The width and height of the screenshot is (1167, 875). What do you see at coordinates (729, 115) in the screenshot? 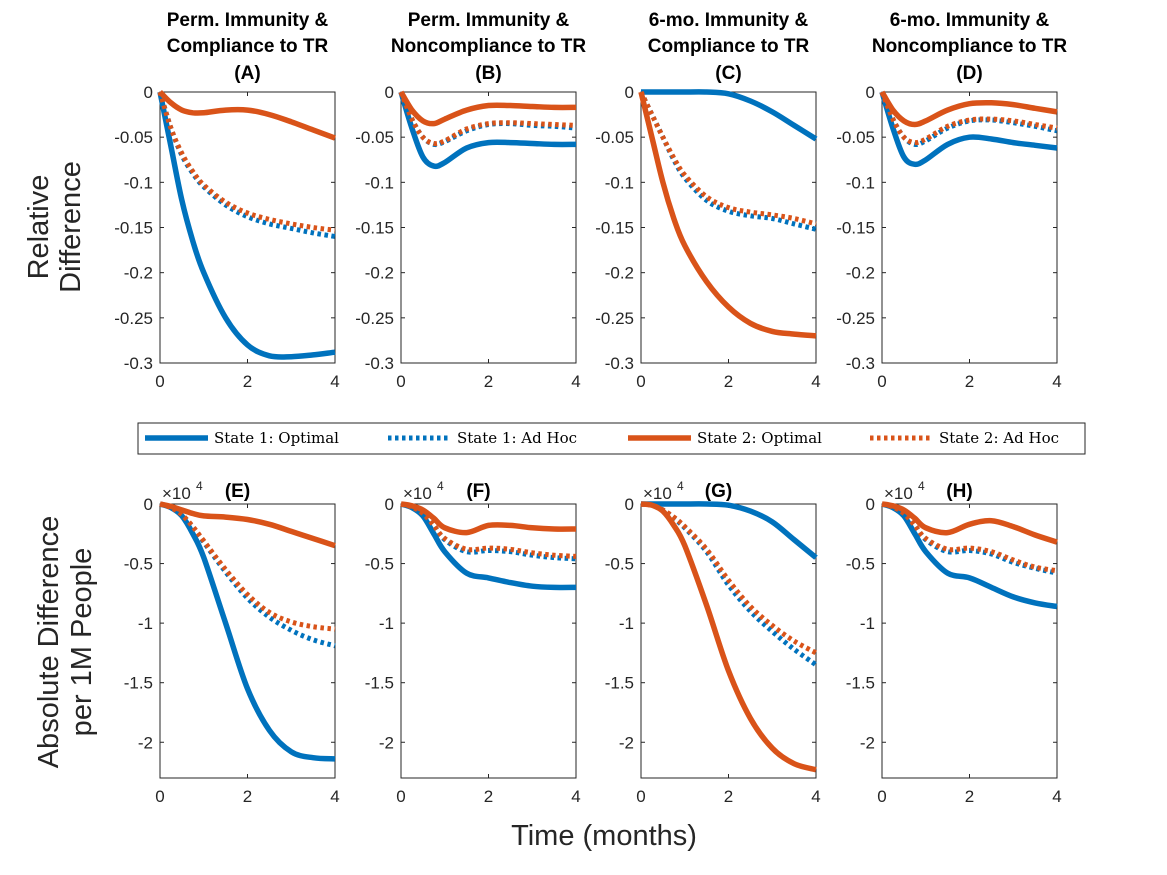
I see `panel-c-series-state-1-optimal` at bounding box center [729, 115].